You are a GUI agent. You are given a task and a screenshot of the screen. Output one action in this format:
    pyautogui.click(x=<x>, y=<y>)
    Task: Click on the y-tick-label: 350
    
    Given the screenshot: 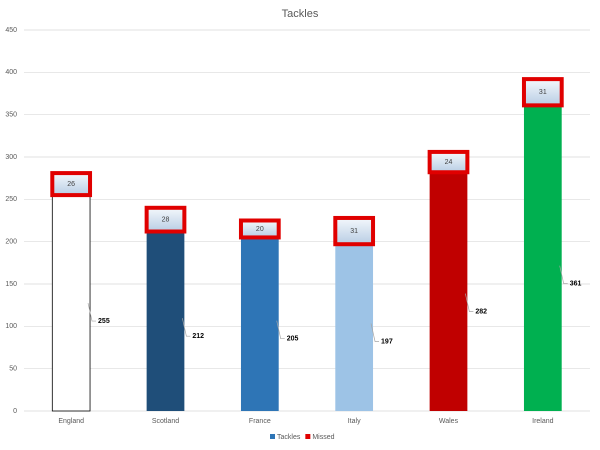 What is the action you would take?
    pyautogui.click(x=11, y=115)
    